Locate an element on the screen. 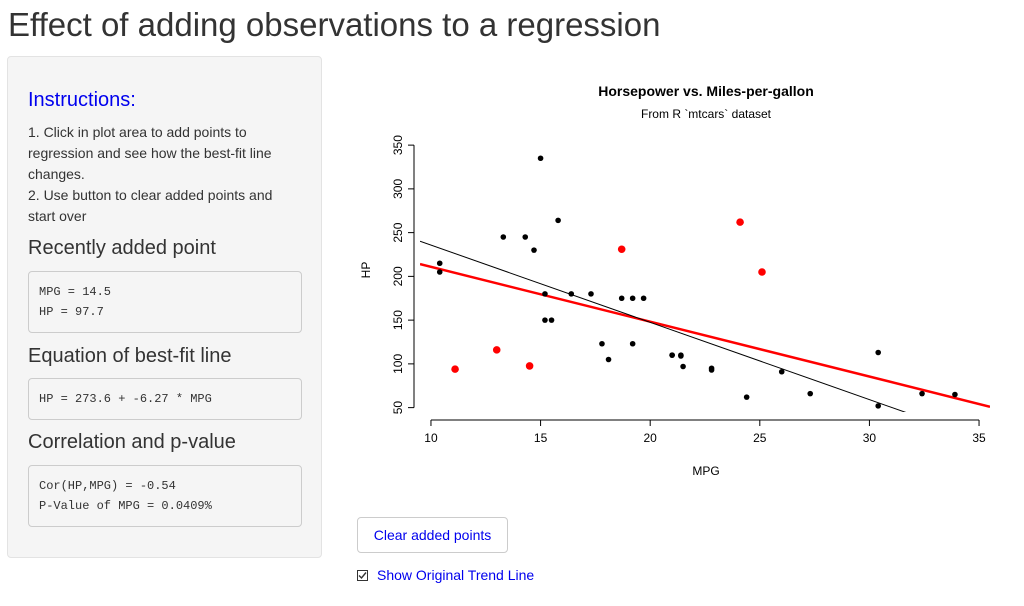  instructions-heading: Instructions: is located at coordinates (82, 100).